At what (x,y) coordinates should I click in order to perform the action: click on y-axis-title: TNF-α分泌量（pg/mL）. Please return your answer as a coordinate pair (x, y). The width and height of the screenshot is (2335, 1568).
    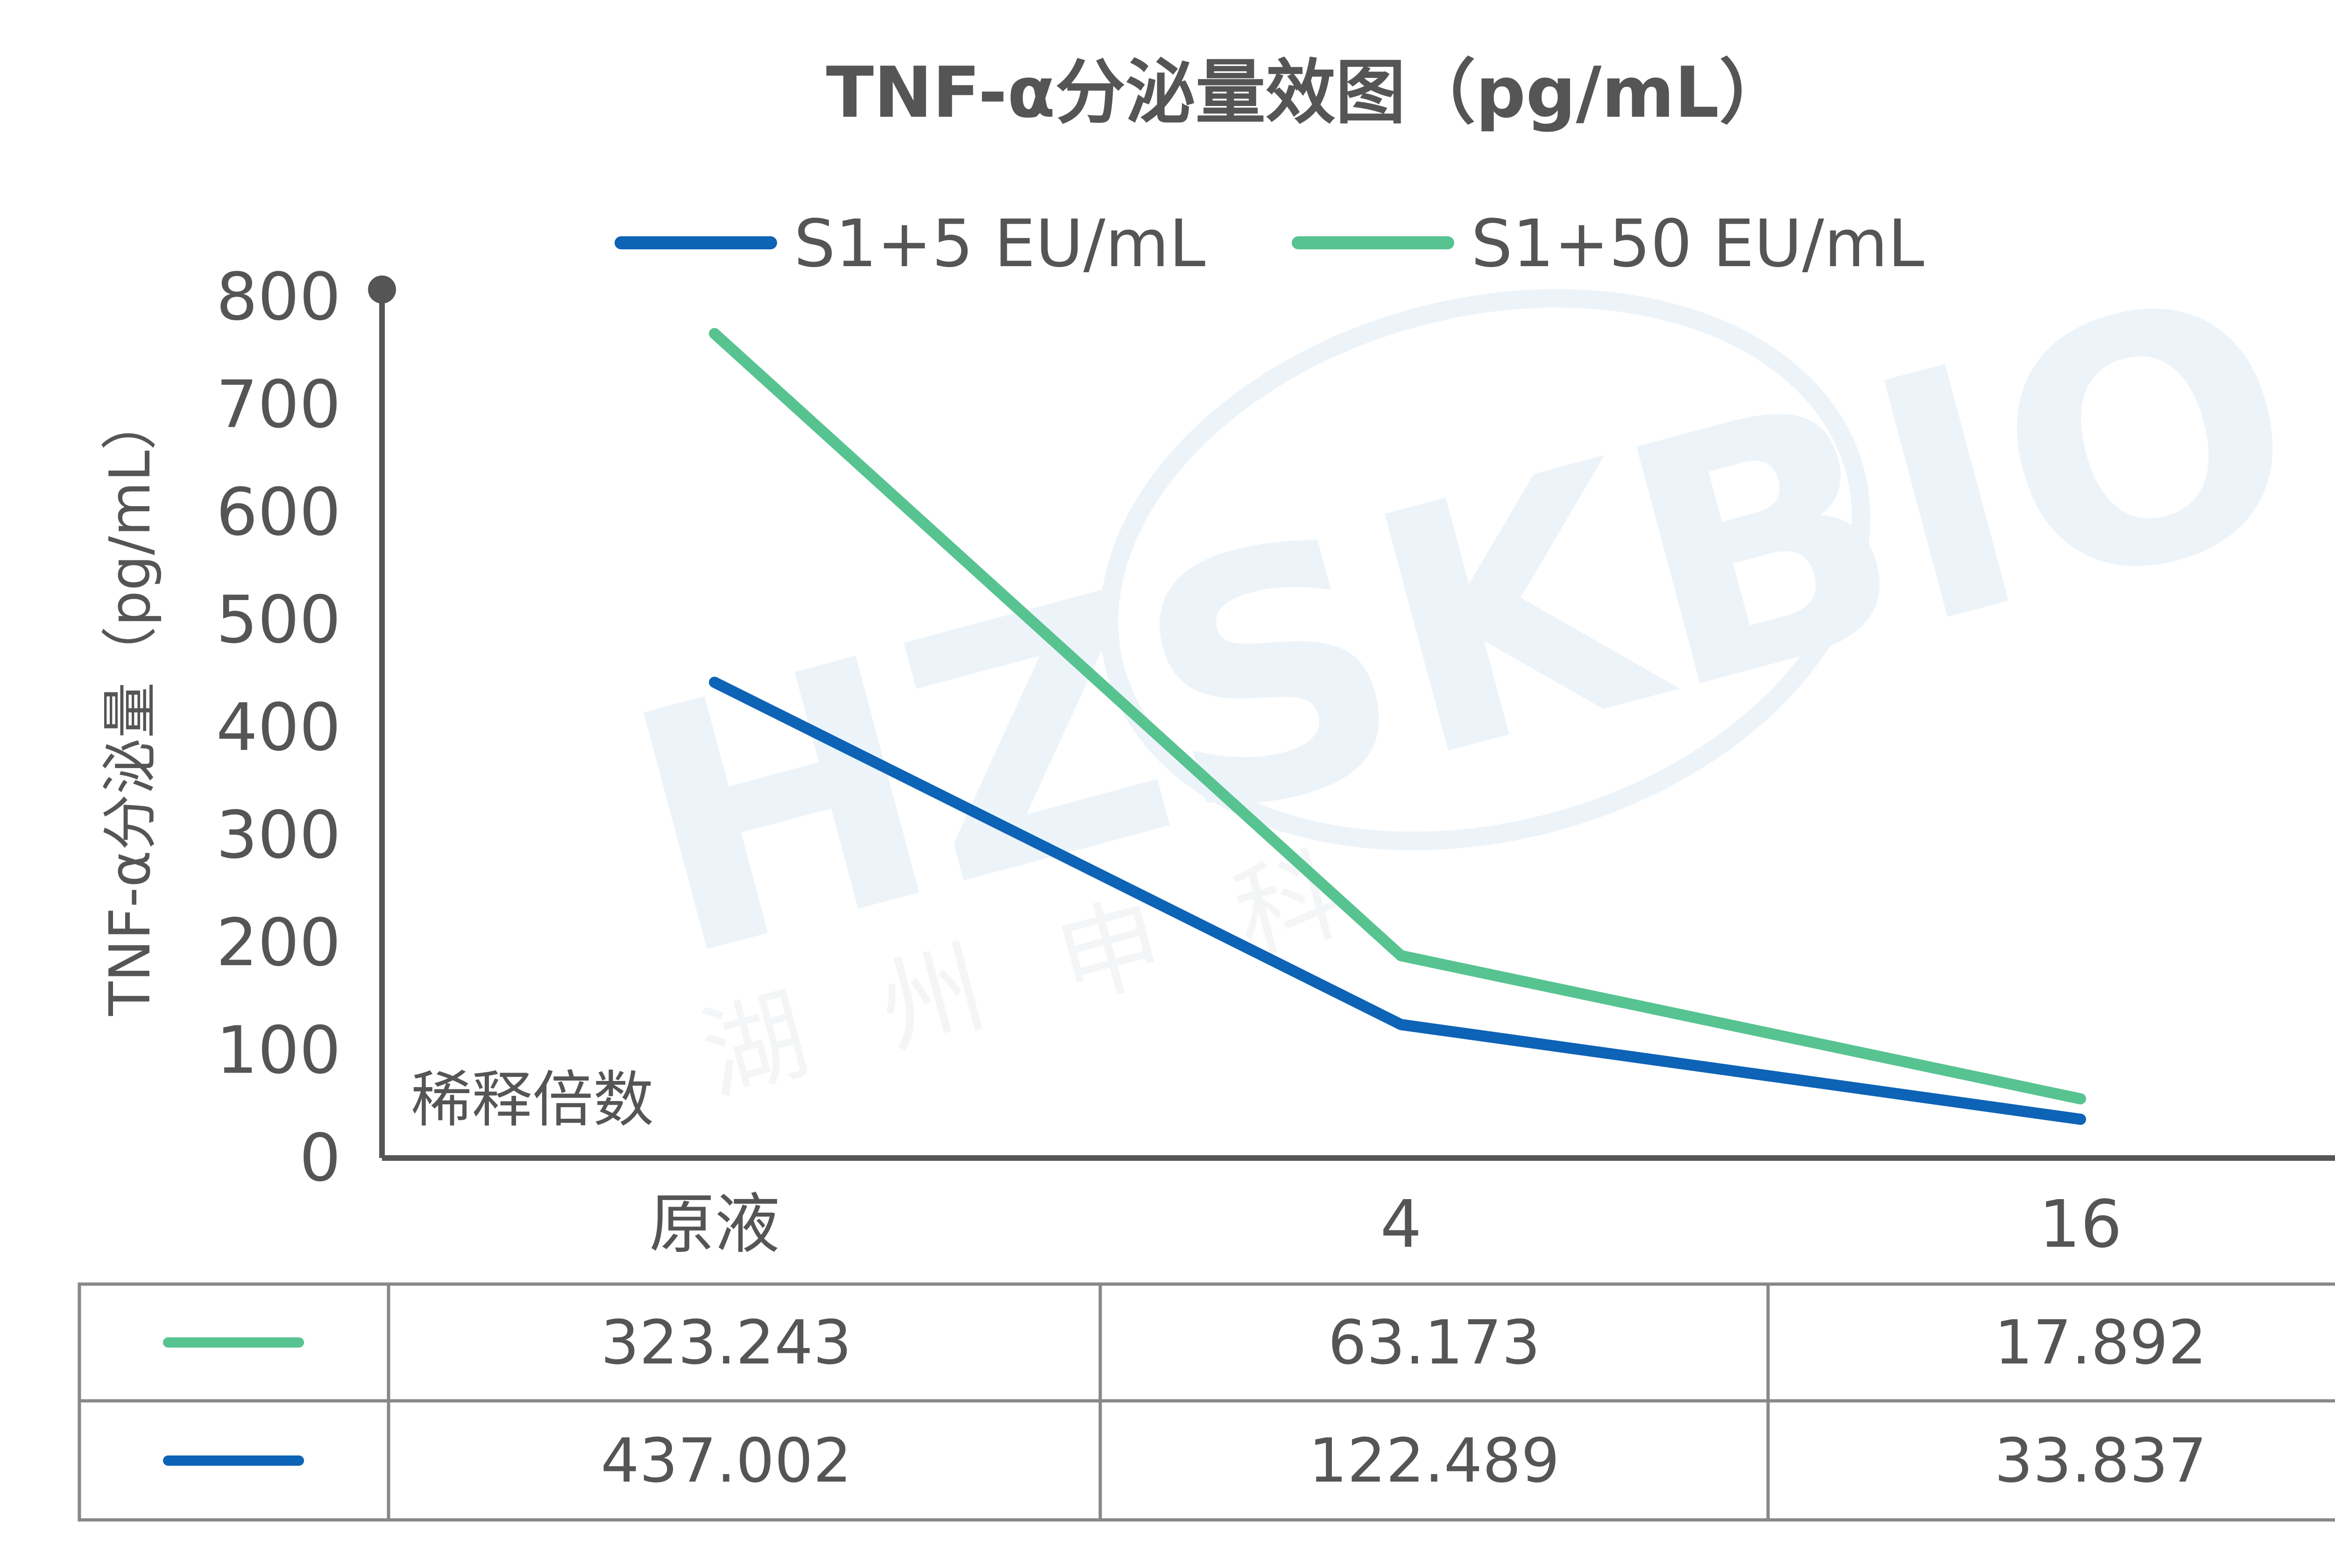
    Looking at the image, I should click on (131, 705).